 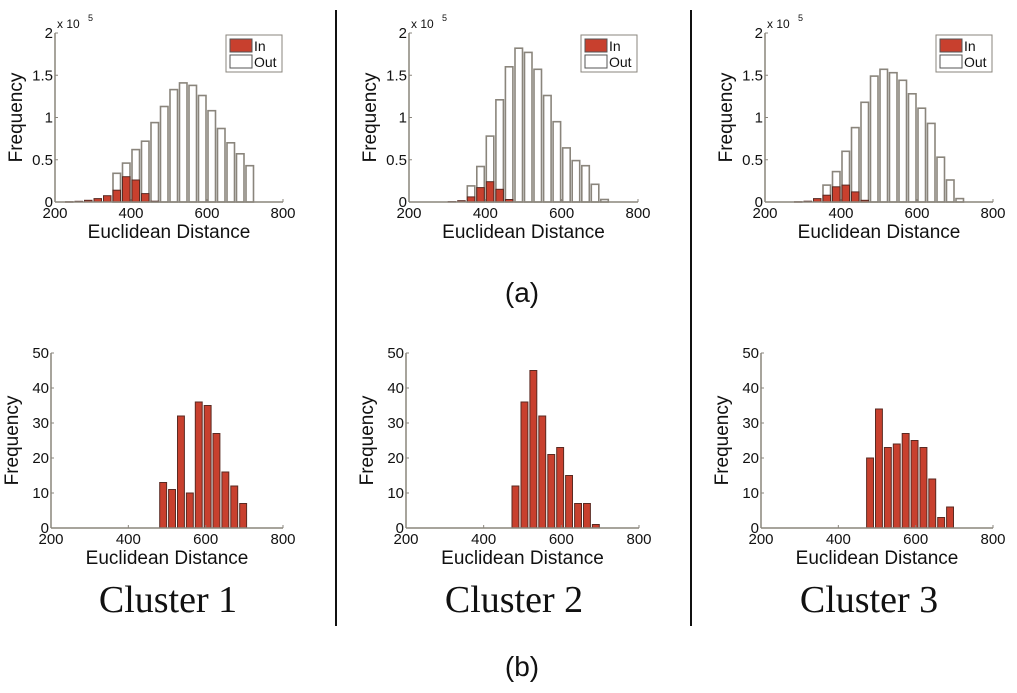 I want to click on legend-label-out: Out, so click(x=620, y=62).